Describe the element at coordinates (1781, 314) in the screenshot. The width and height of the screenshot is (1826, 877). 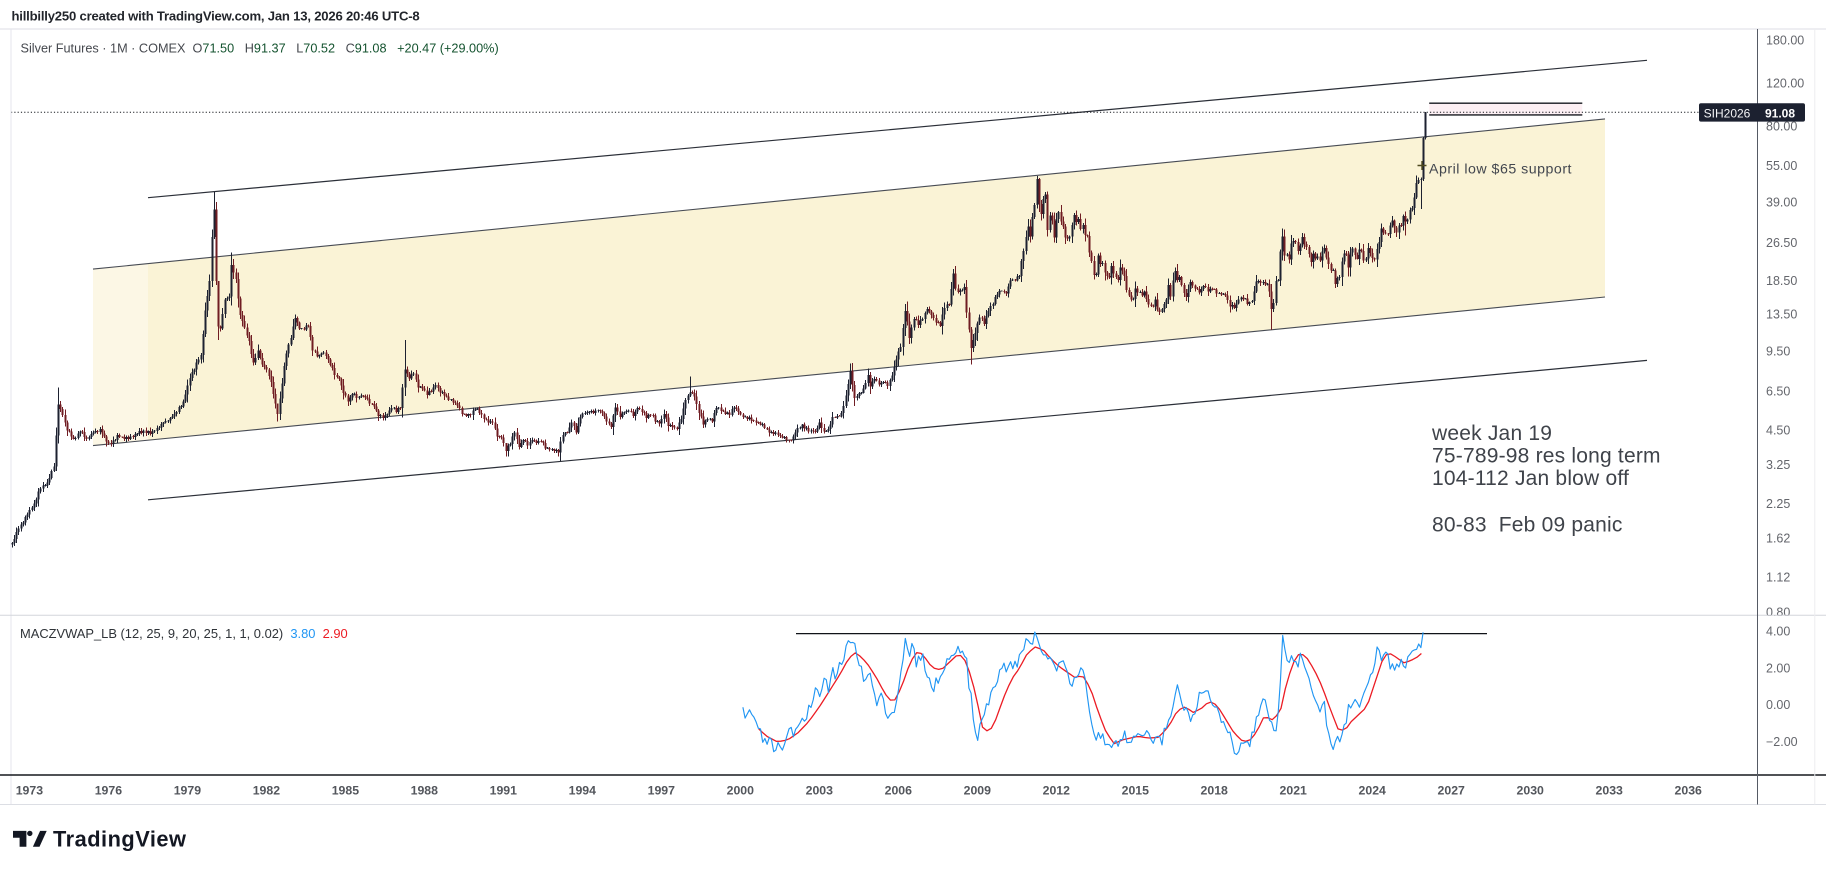
I see `svg-text: 13.50` at that location.